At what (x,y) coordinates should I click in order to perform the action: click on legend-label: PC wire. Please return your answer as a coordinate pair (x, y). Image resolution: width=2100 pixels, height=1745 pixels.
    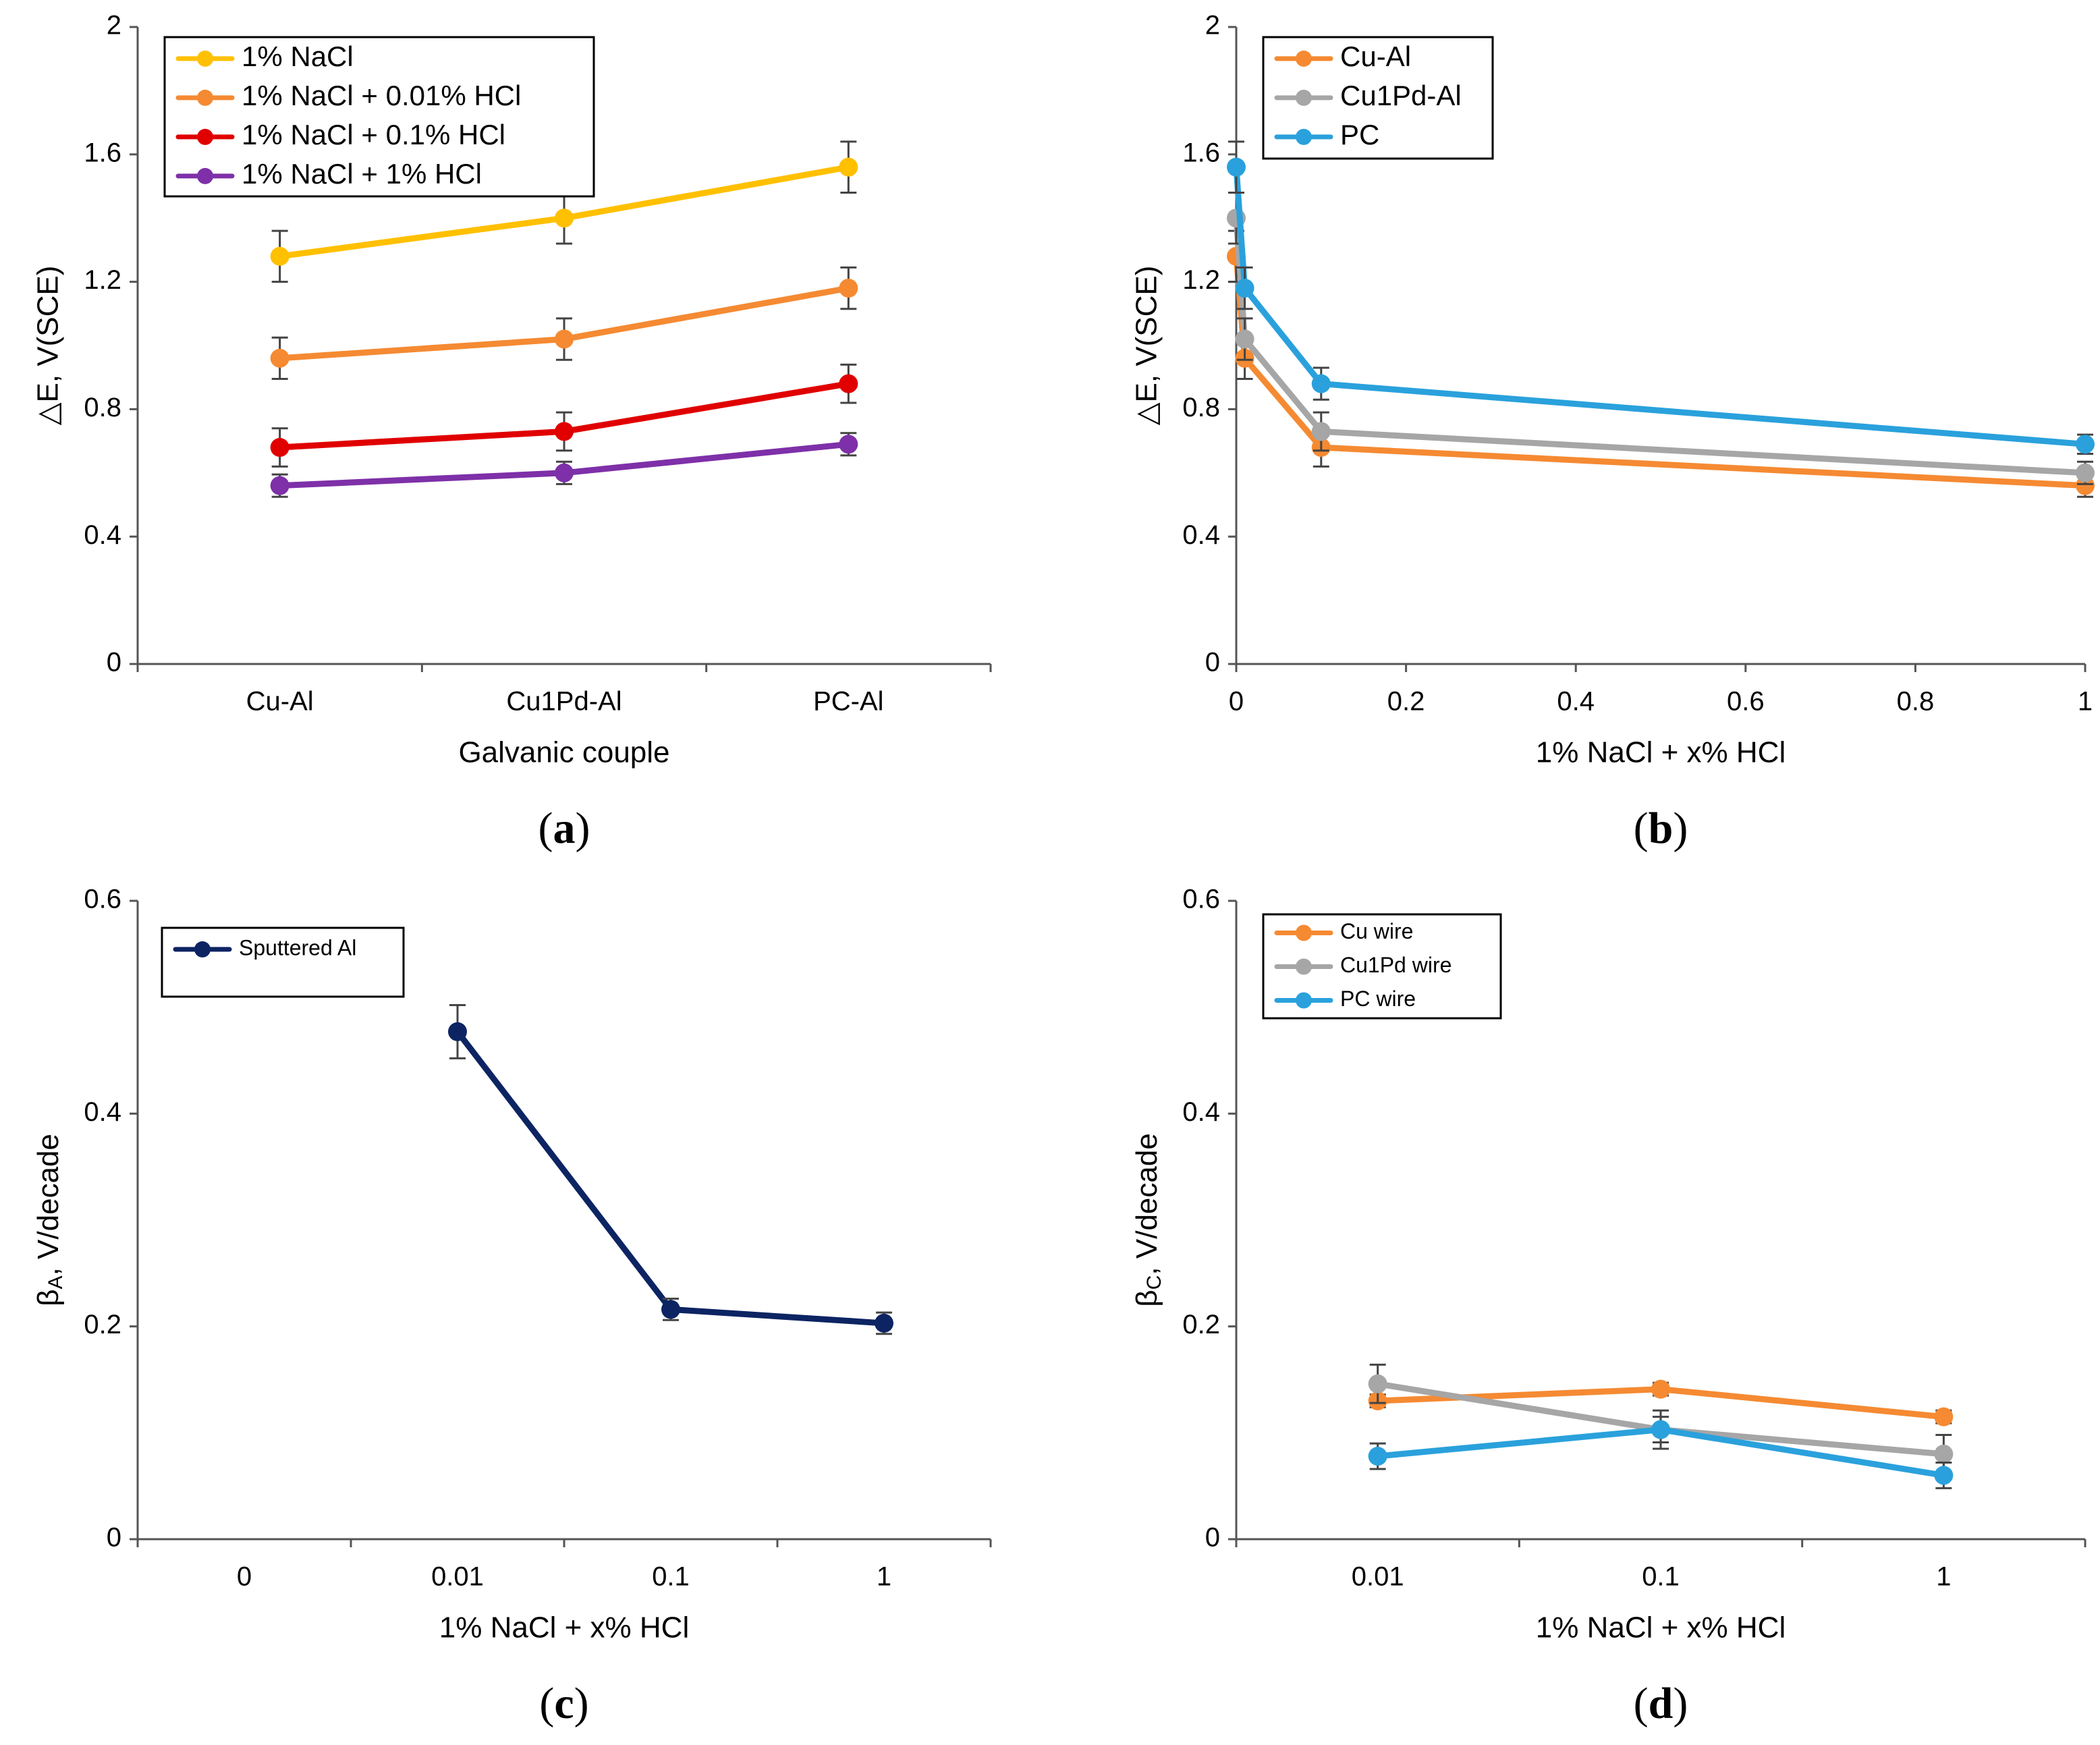
    Looking at the image, I should click on (1378, 999).